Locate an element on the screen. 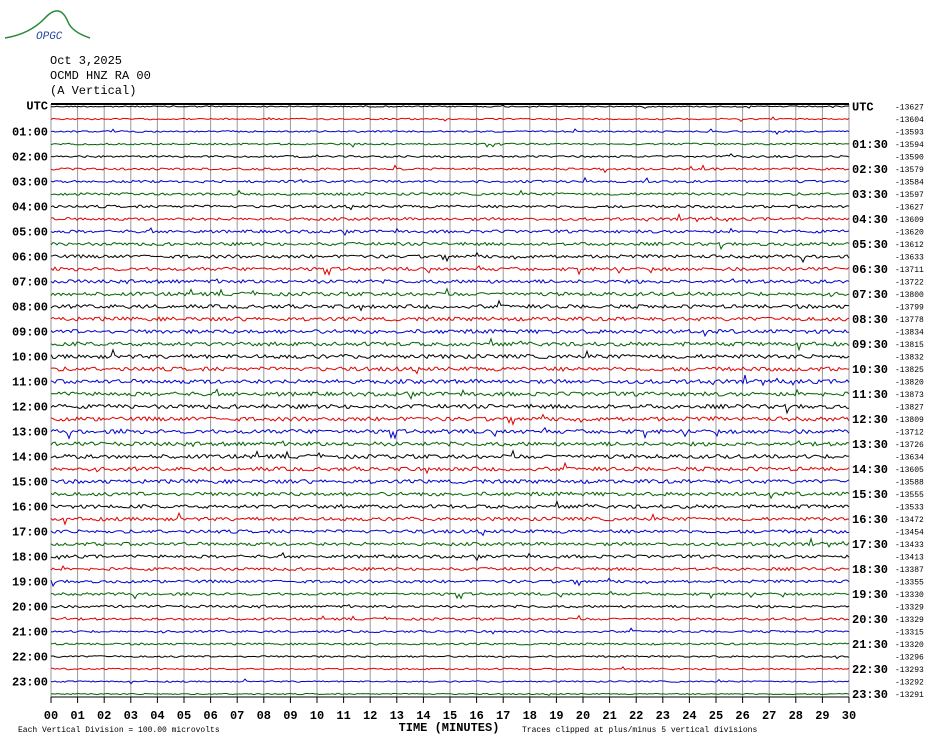  left-time-label: 22:00 is located at coordinates (30, 658).